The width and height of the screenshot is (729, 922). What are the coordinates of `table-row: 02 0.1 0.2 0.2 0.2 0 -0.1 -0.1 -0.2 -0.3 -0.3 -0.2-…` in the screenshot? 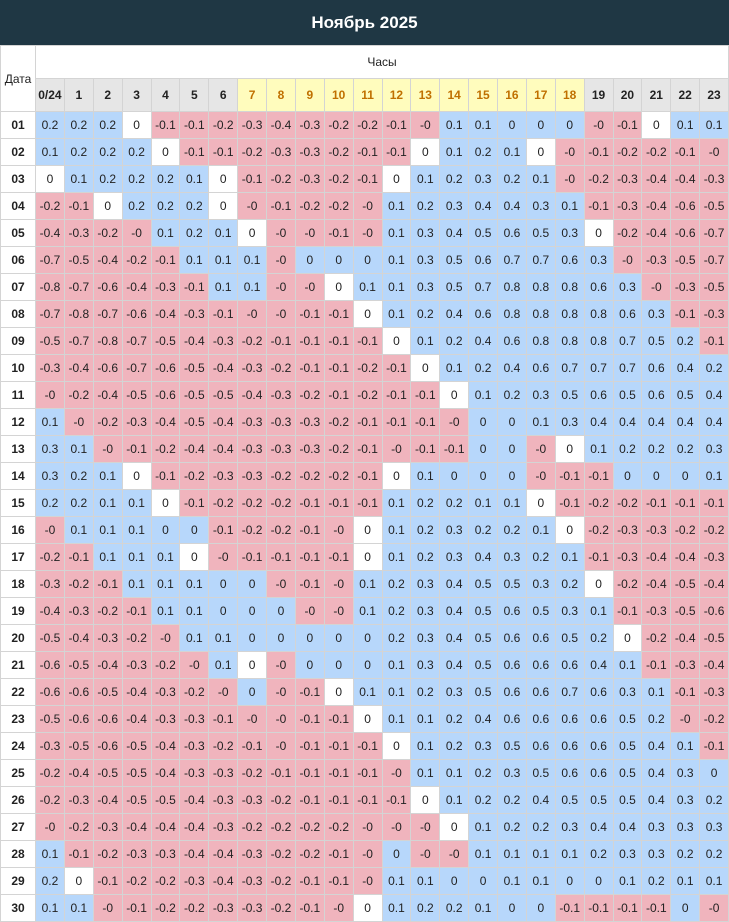 It's located at (364, 152).